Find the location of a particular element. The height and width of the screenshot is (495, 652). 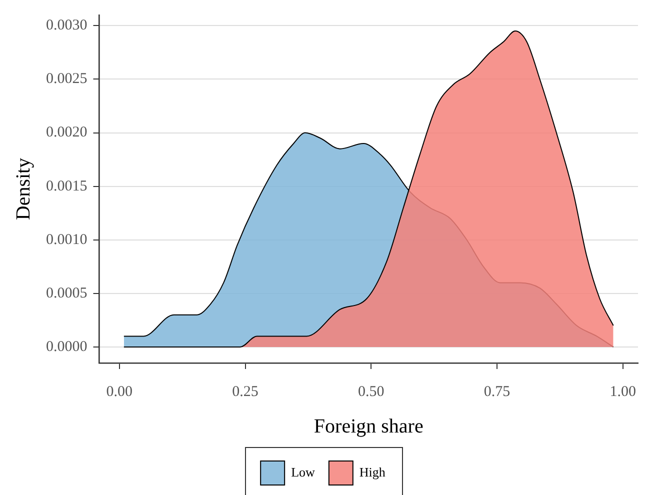

y-tick-label: 0.0025 is located at coordinates (67, 79).